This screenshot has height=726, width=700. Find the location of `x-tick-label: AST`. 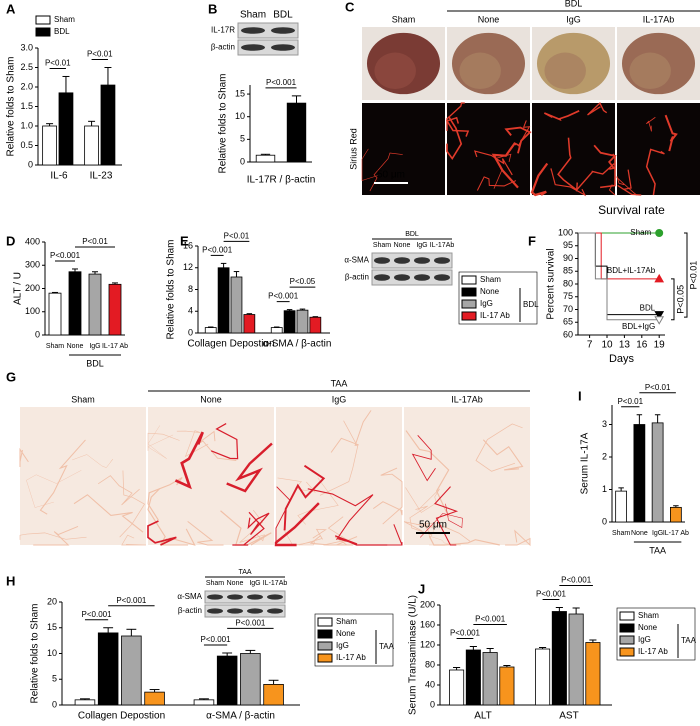

x-tick-label: AST is located at coordinates (568, 716).